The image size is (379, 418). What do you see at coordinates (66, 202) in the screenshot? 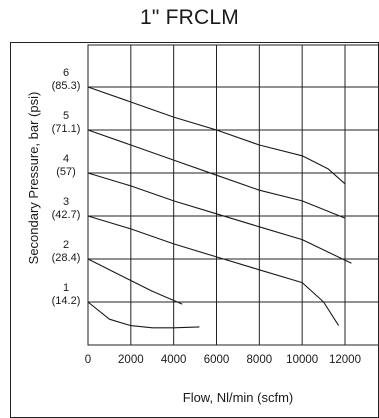
I see `y-tick-label: 3` at bounding box center [66, 202].